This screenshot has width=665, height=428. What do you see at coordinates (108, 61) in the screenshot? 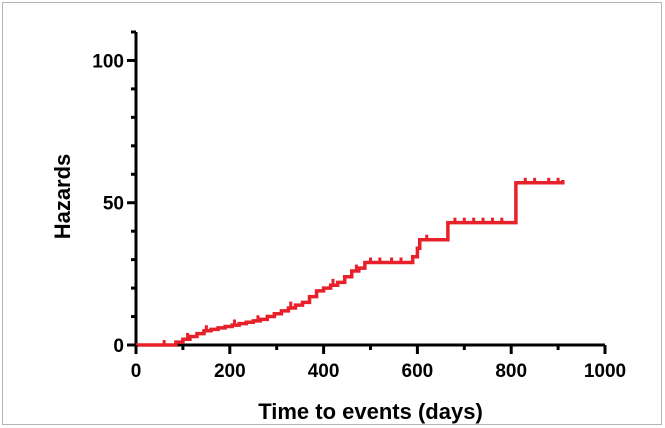
I see `y-tick-label: 100` at bounding box center [108, 61].